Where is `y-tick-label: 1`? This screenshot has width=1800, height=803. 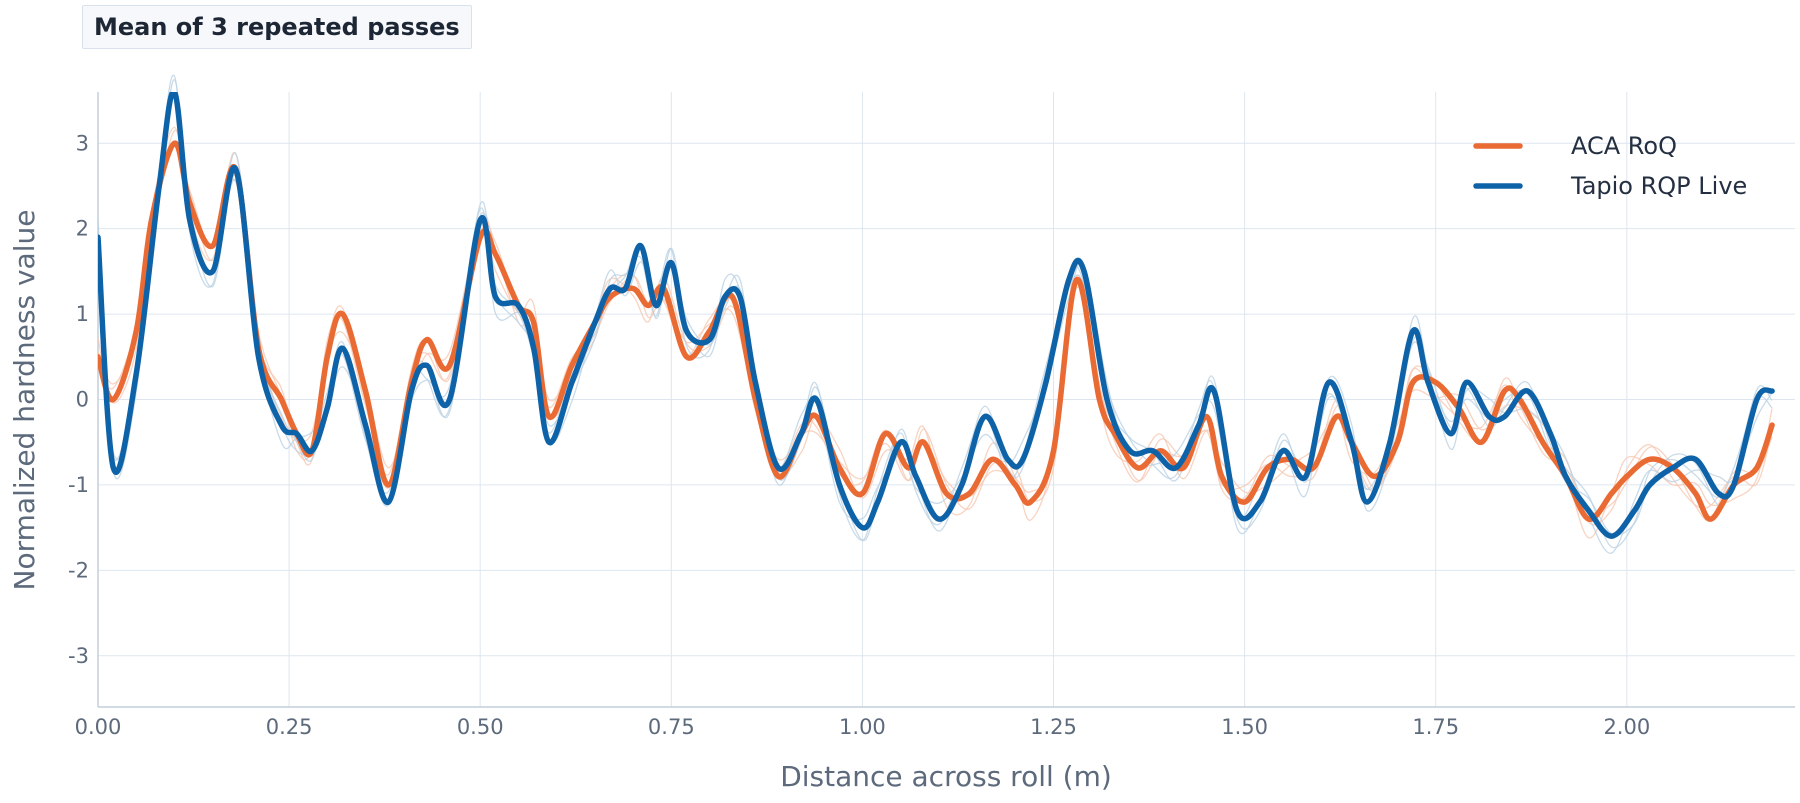
y-tick-label: 1 is located at coordinates (82, 314).